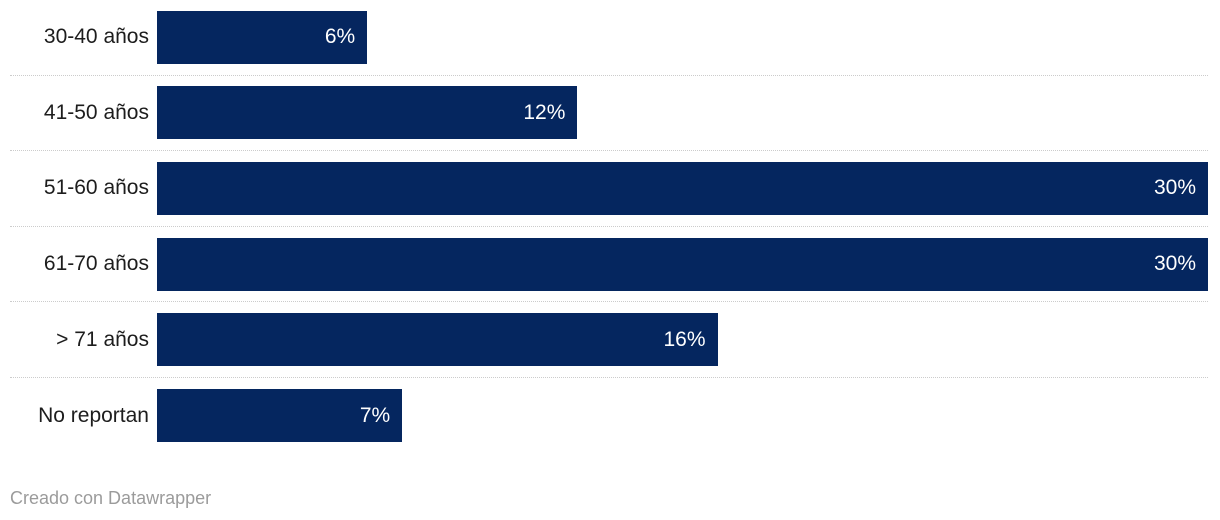 Image resolution: width=1220 pixels, height=520 pixels. Describe the element at coordinates (682, 113) in the screenshot. I see `bar-track: 12%` at that location.